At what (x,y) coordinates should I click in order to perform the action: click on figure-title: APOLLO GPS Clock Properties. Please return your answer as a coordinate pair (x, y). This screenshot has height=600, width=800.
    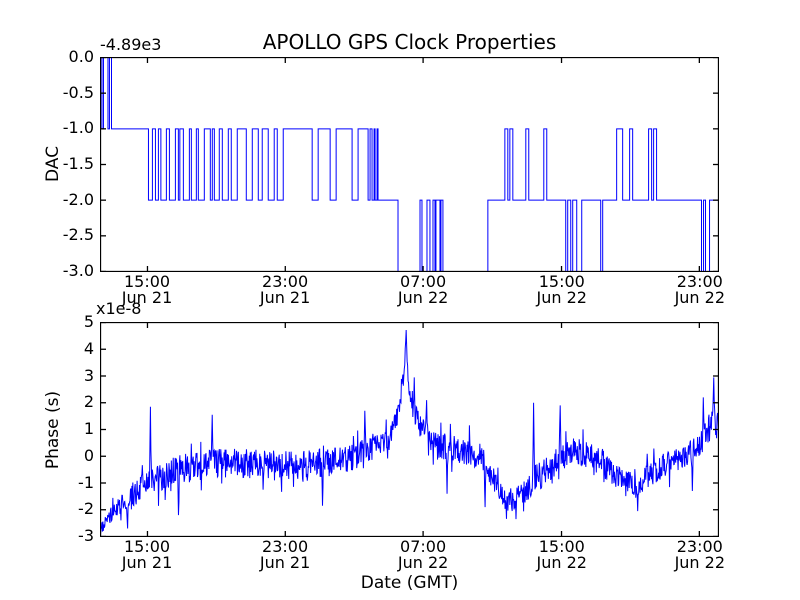
    Looking at the image, I should click on (409, 42).